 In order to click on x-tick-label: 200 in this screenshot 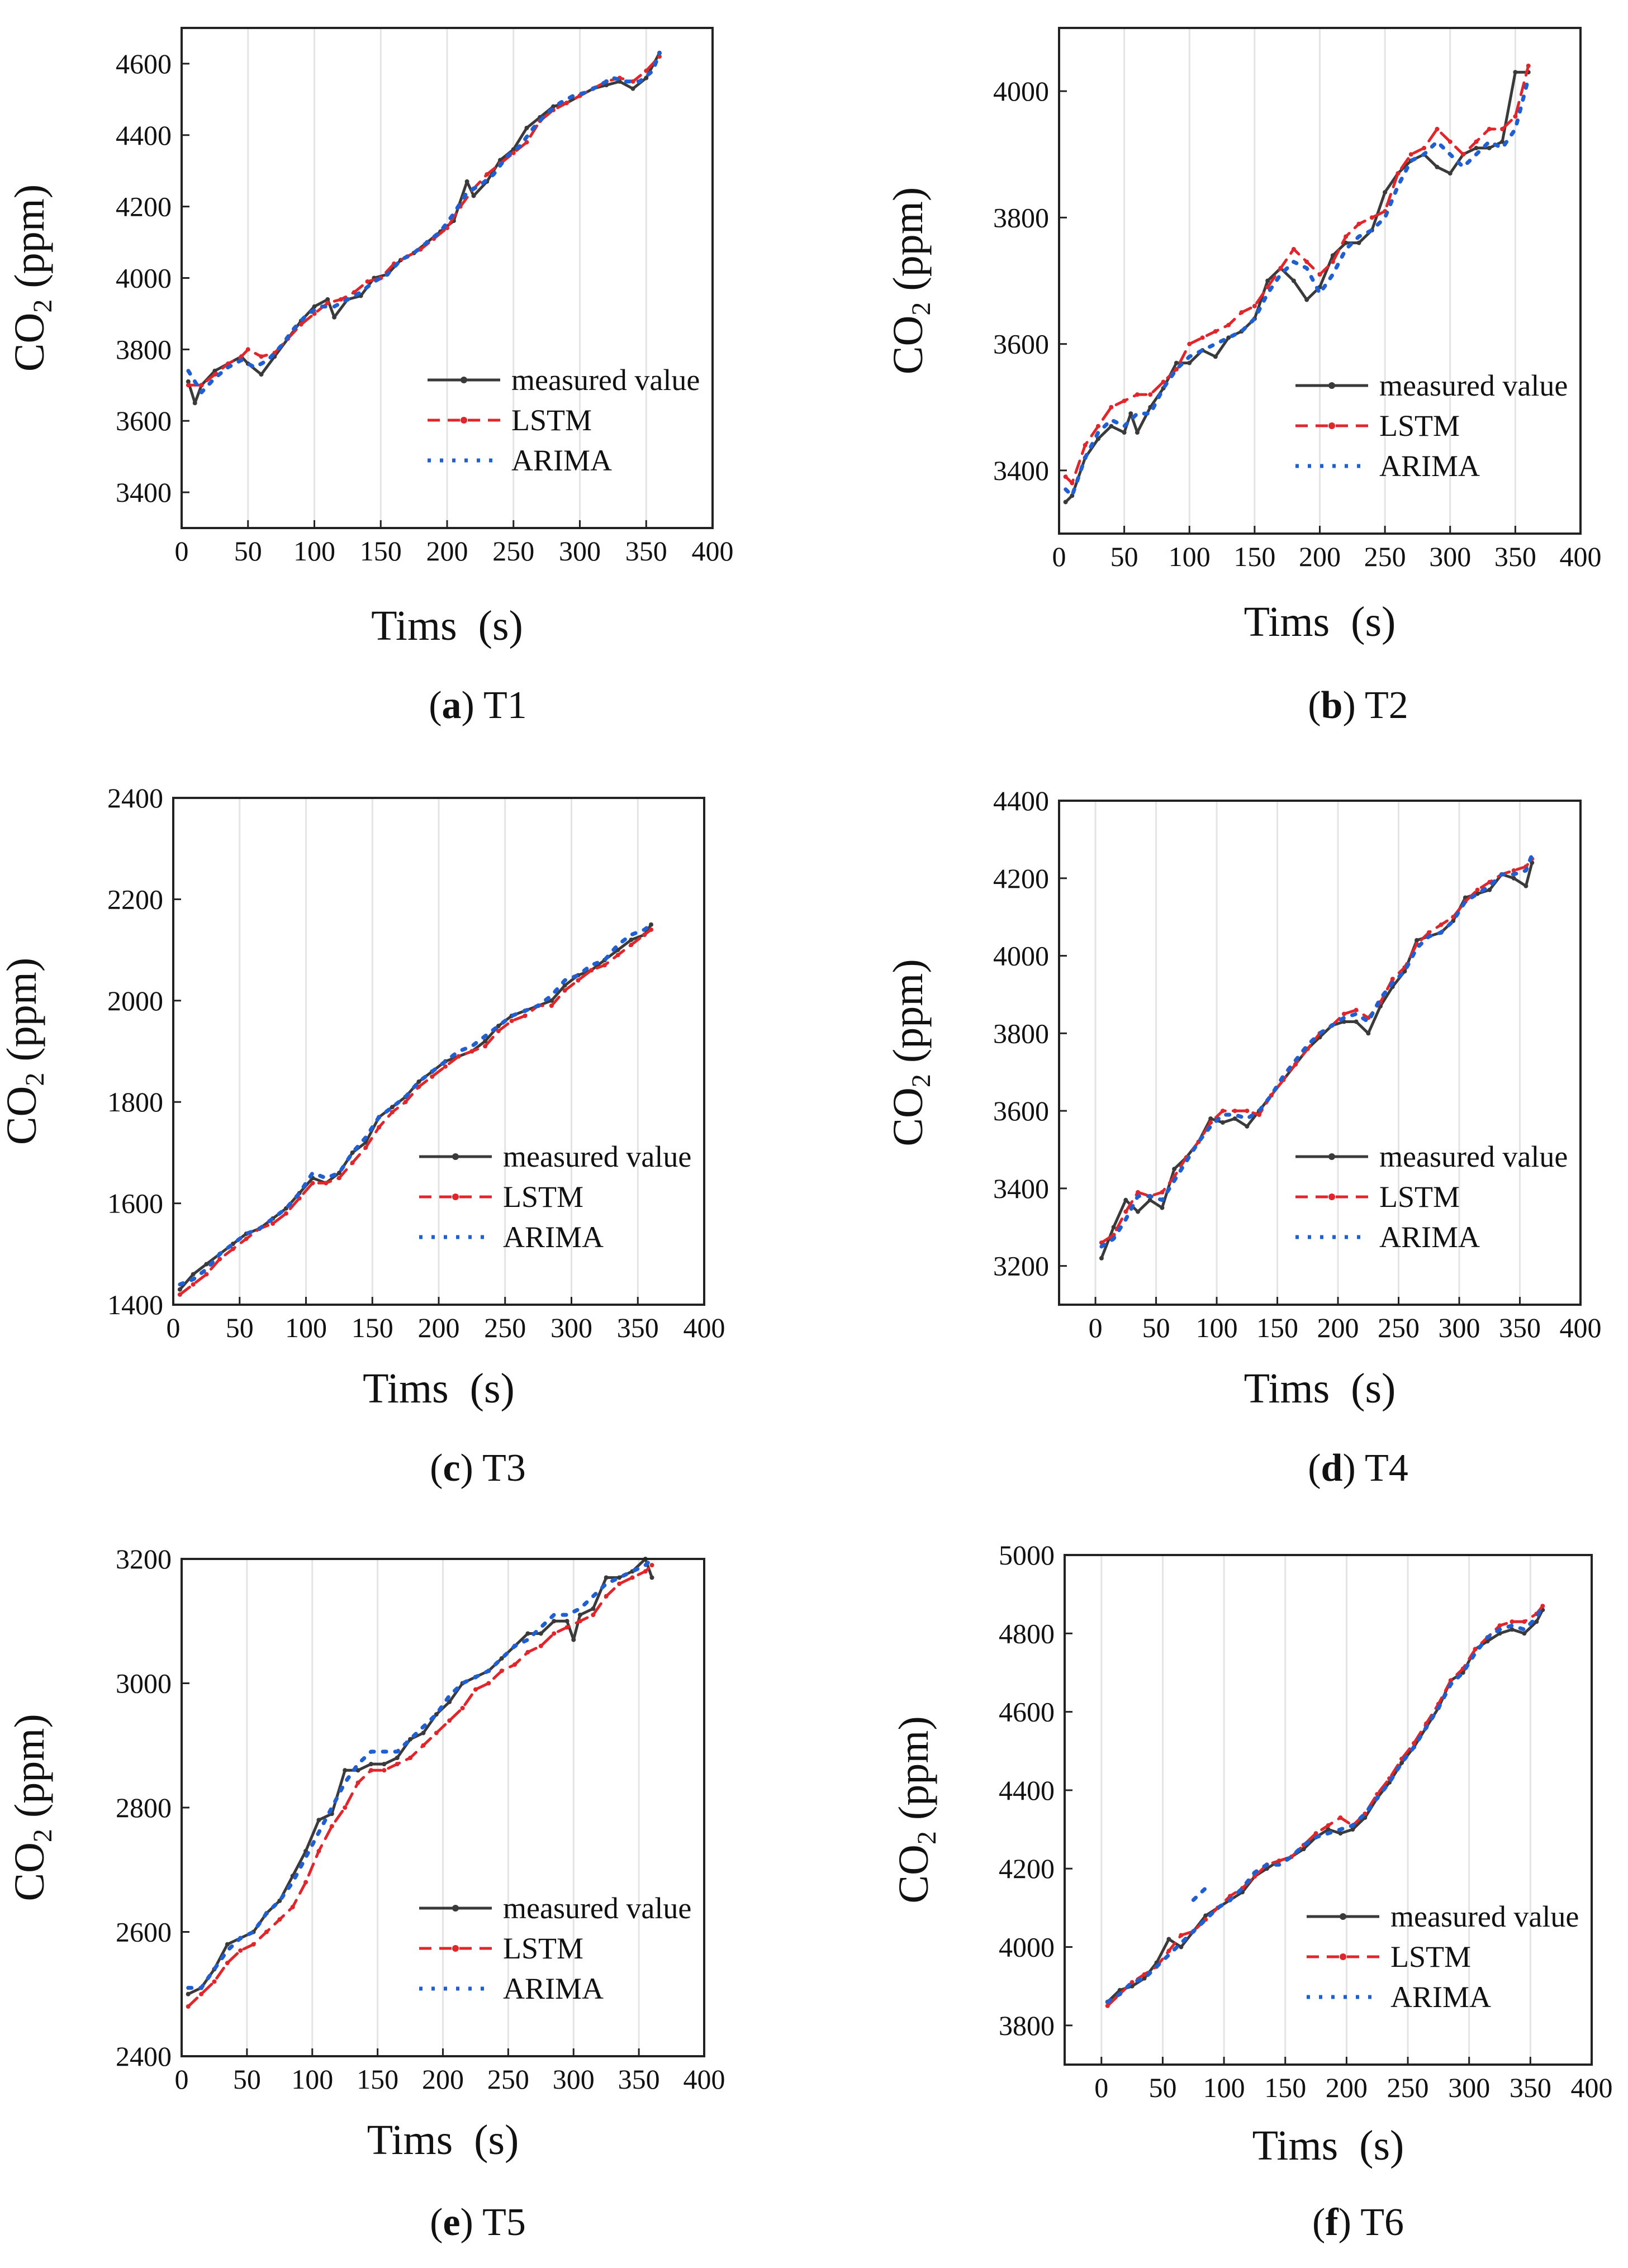, I will do `click(1347, 2087)`.